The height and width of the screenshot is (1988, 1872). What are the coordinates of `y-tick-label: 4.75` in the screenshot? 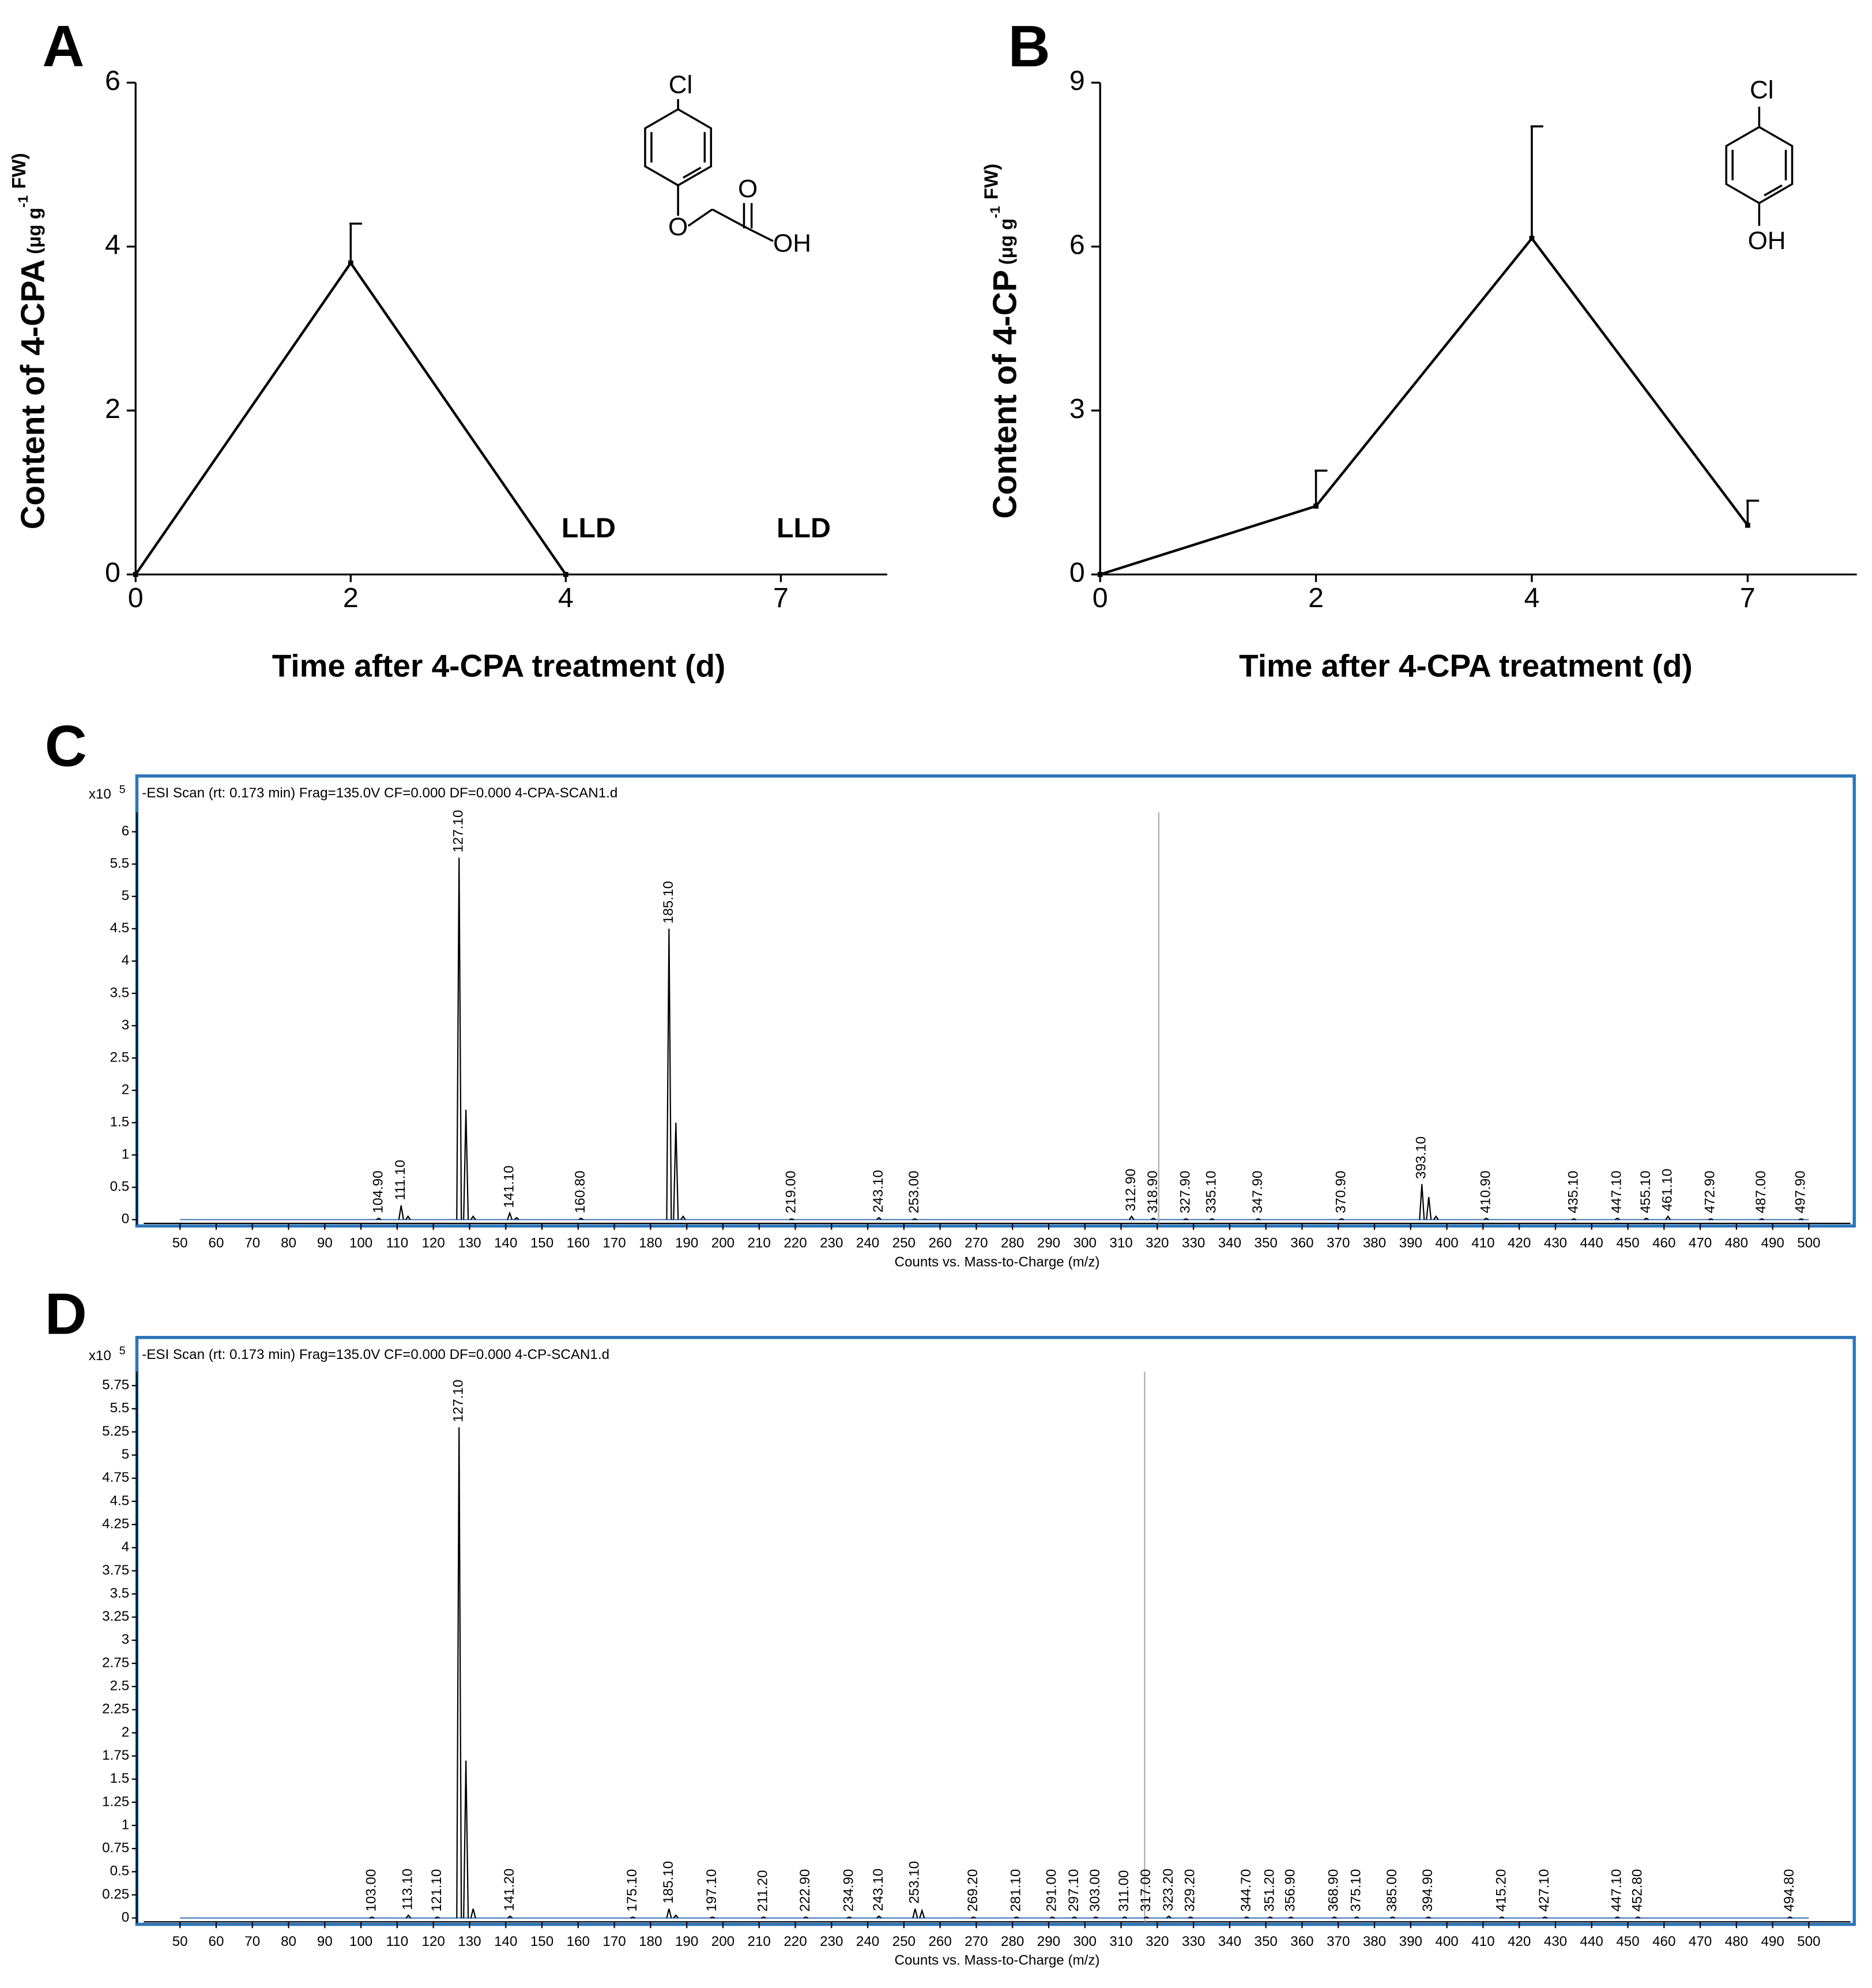 It's located at (115, 1477).